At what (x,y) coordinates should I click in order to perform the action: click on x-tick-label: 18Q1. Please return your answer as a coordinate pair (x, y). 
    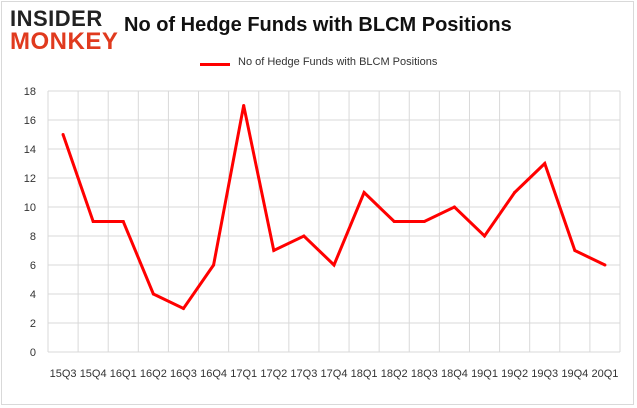
    Looking at the image, I should click on (364, 374).